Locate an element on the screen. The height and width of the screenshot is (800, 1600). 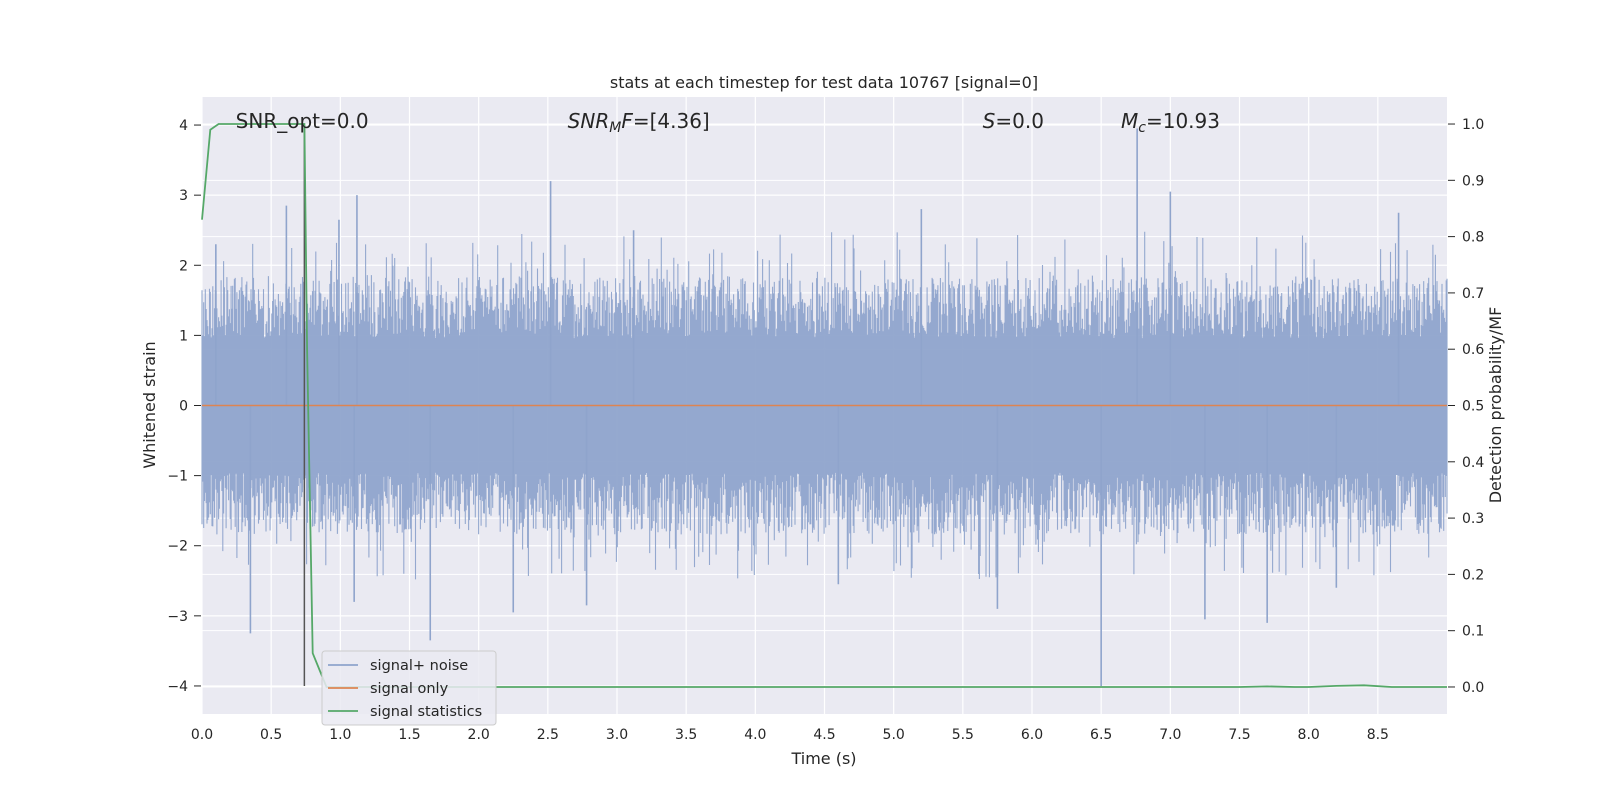
x-tick-label: 2.5 is located at coordinates (548, 735).